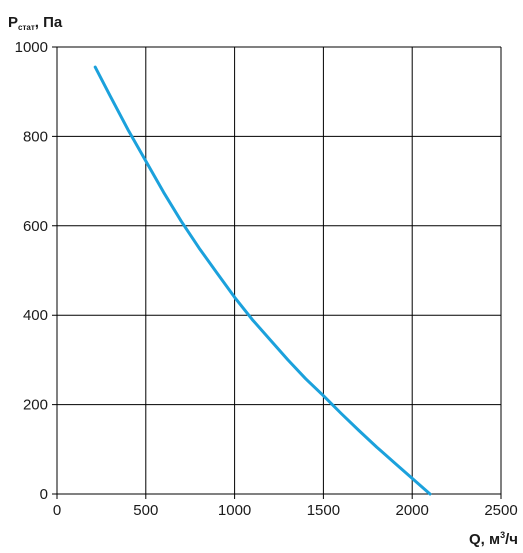 This screenshot has height=553, width=523. What do you see at coordinates (511, 539) in the screenshot?
I see `x-axis-label-unit: /ч` at bounding box center [511, 539].